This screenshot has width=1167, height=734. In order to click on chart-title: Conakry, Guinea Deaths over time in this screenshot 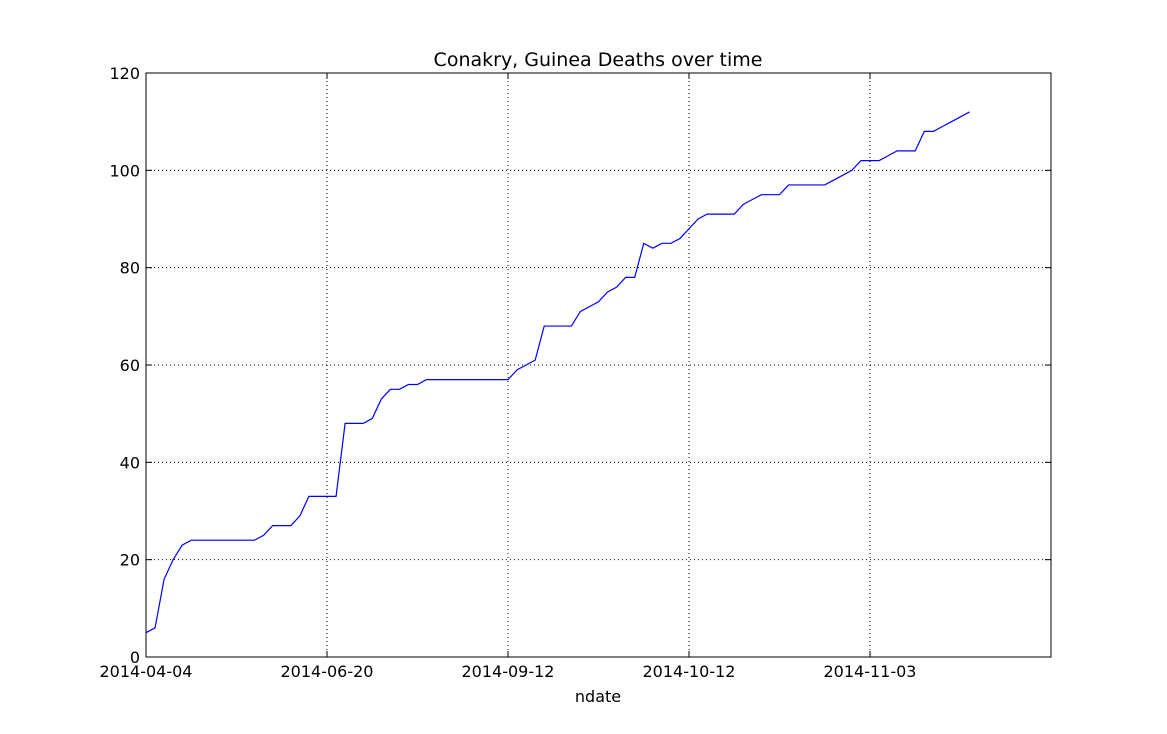, I will do `click(598, 60)`.